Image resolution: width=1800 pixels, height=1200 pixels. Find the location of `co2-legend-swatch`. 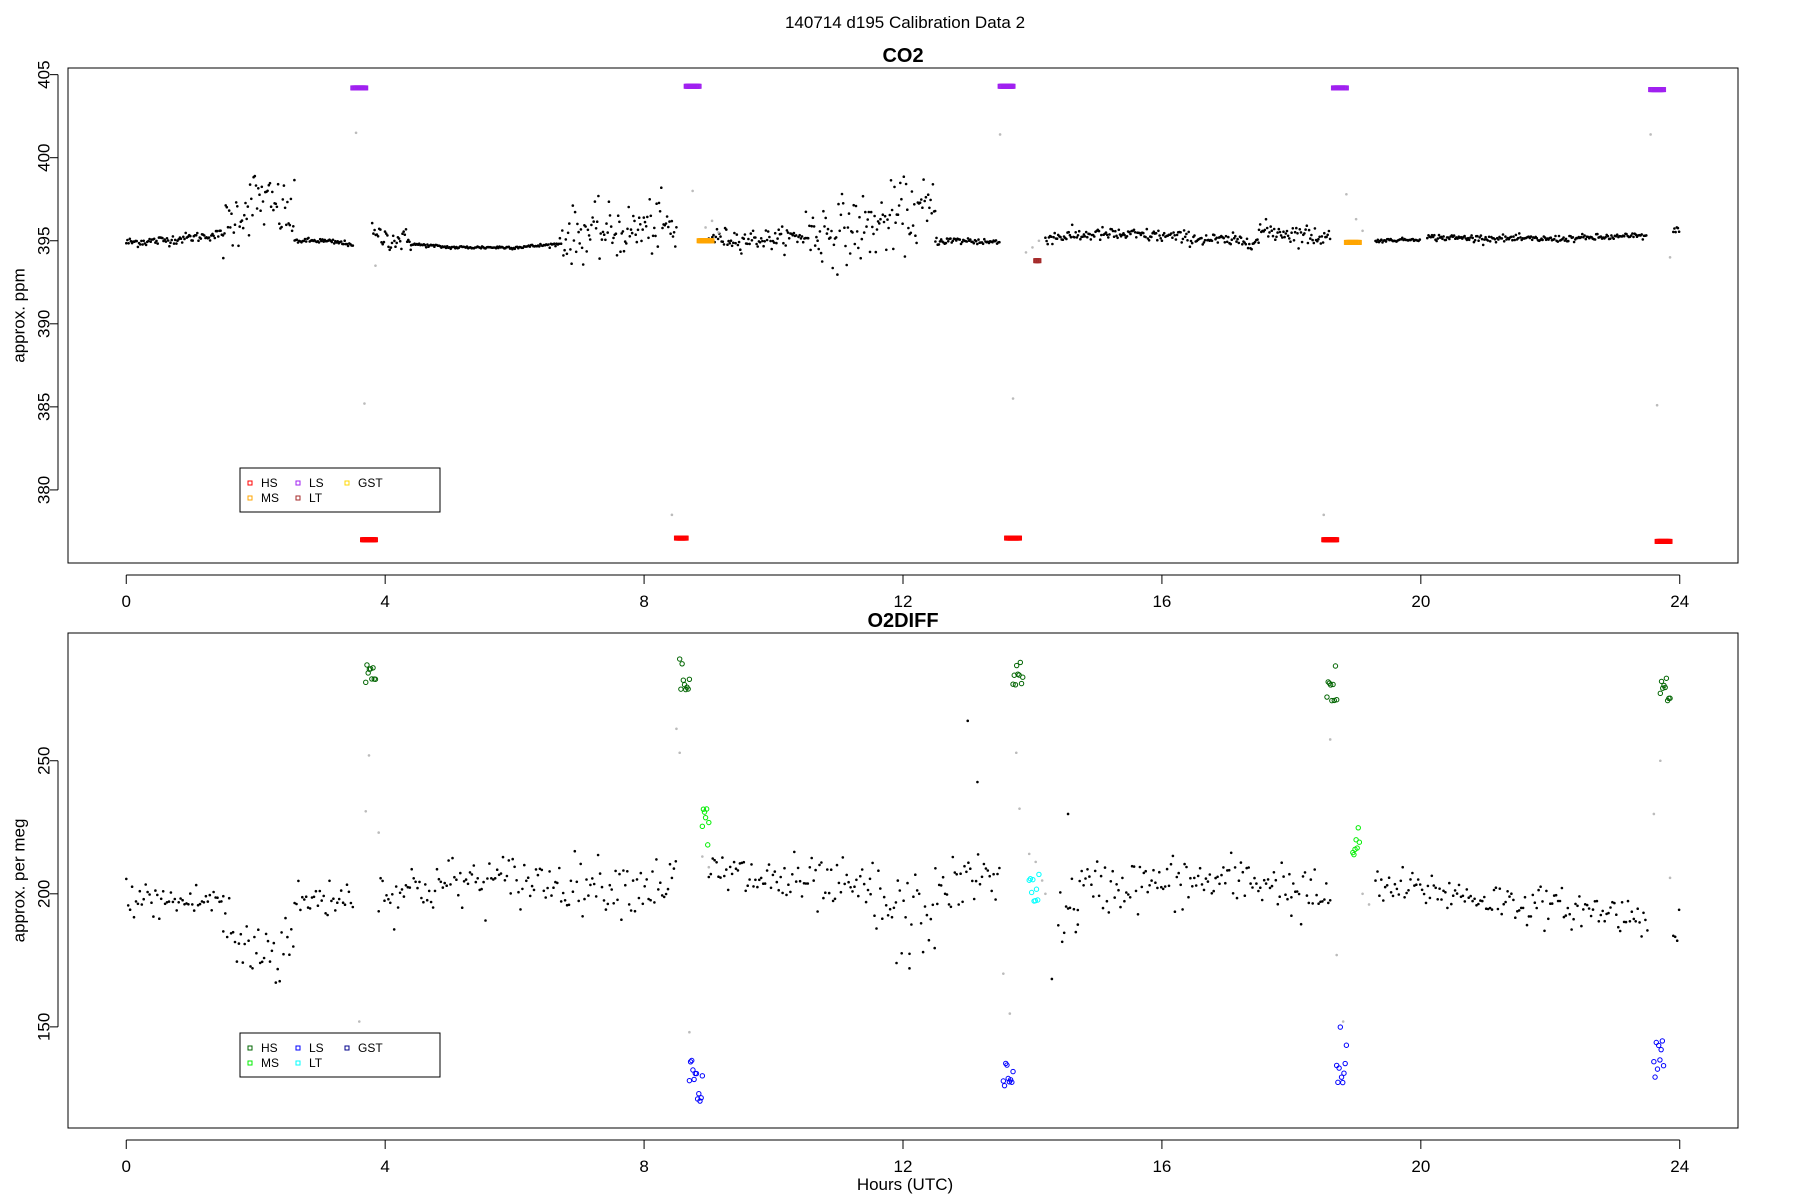

co2-legend-swatch is located at coordinates (250, 498).